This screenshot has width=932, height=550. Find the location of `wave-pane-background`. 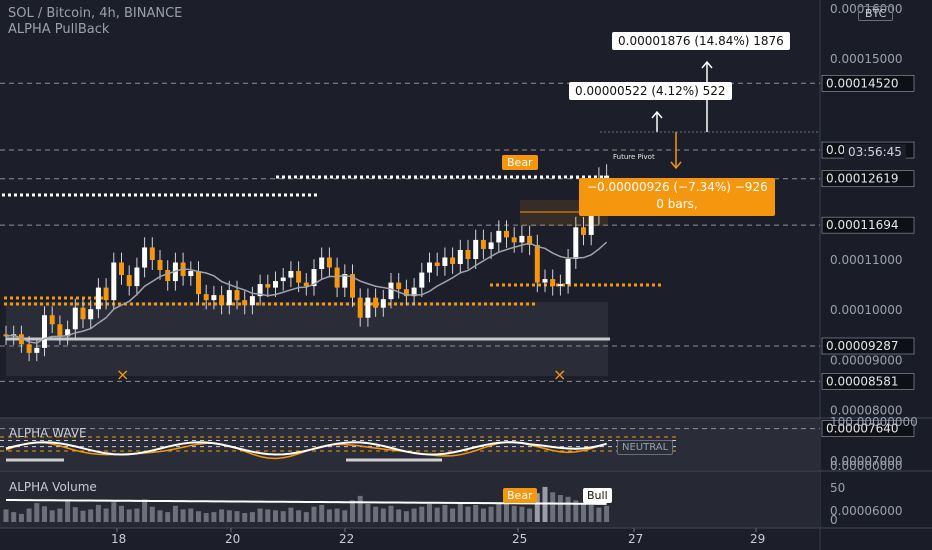

wave-pane-background is located at coordinates (410, 444).